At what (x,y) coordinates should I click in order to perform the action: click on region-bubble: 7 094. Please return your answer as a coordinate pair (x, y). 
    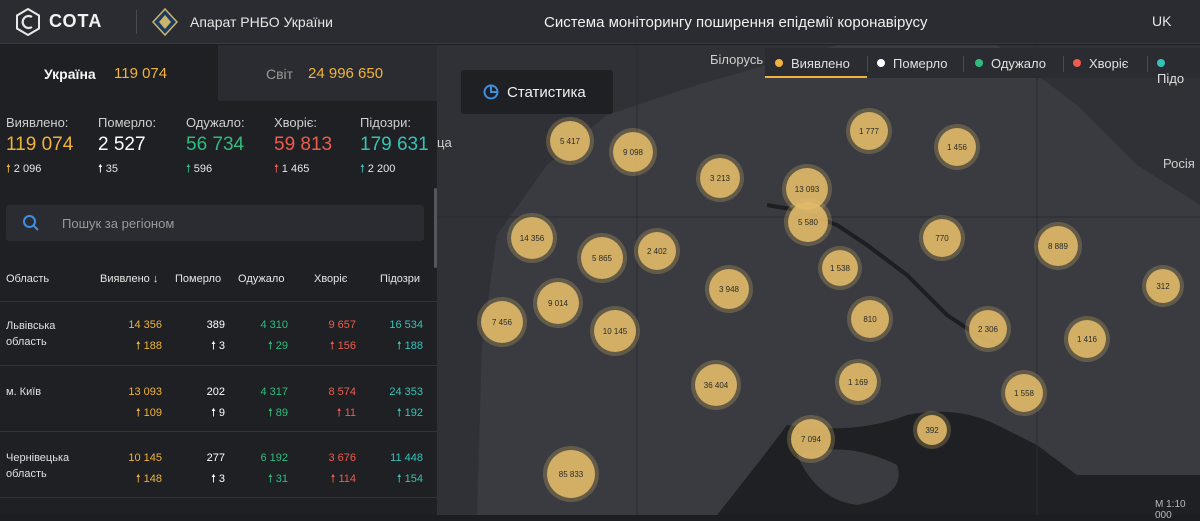
    Looking at the image, I should click on (811, 439).